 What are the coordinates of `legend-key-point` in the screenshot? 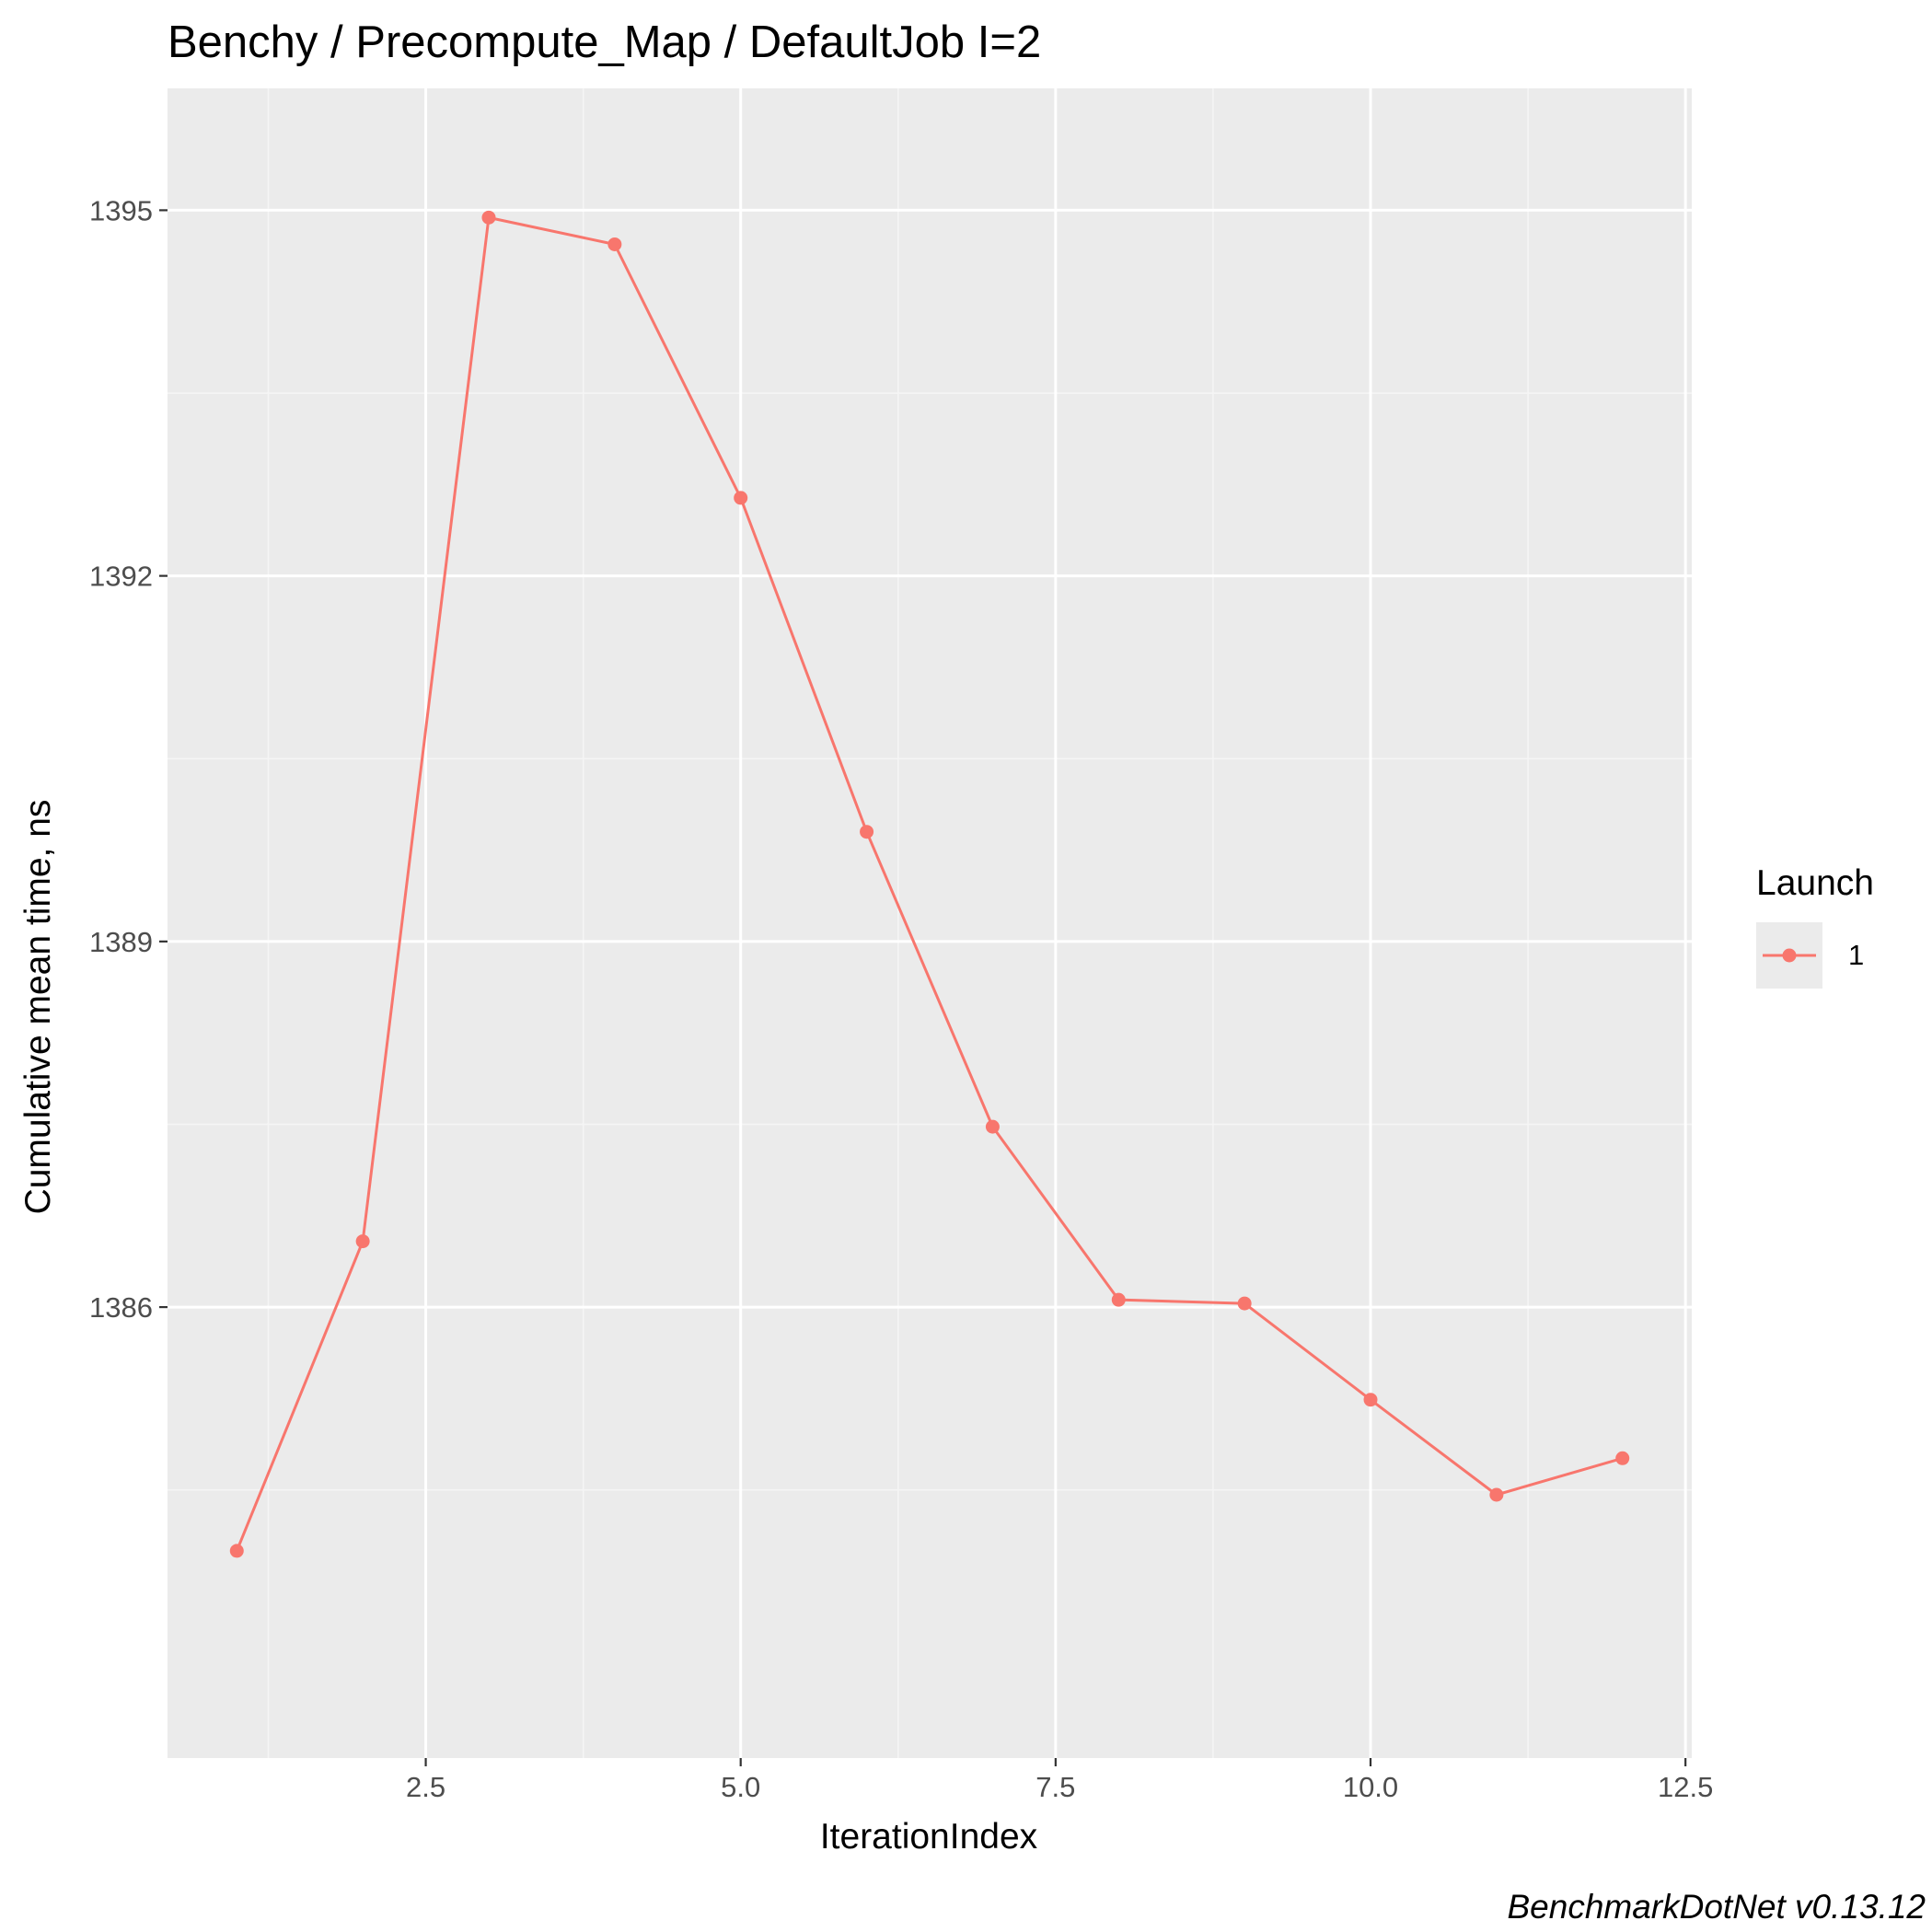 It's located at (1790, 956).